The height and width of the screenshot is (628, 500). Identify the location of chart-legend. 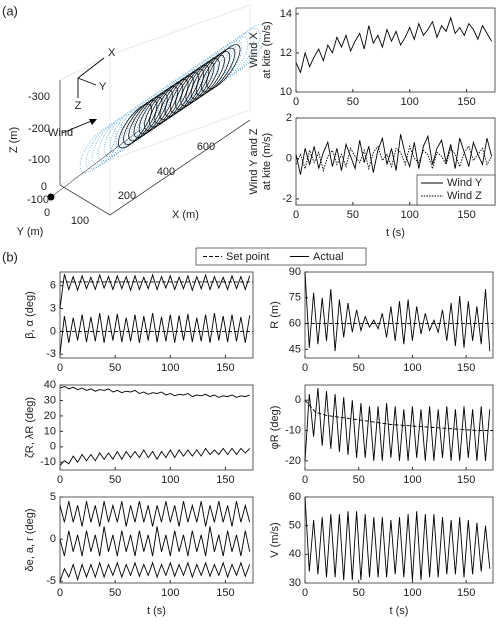
(456, 190).